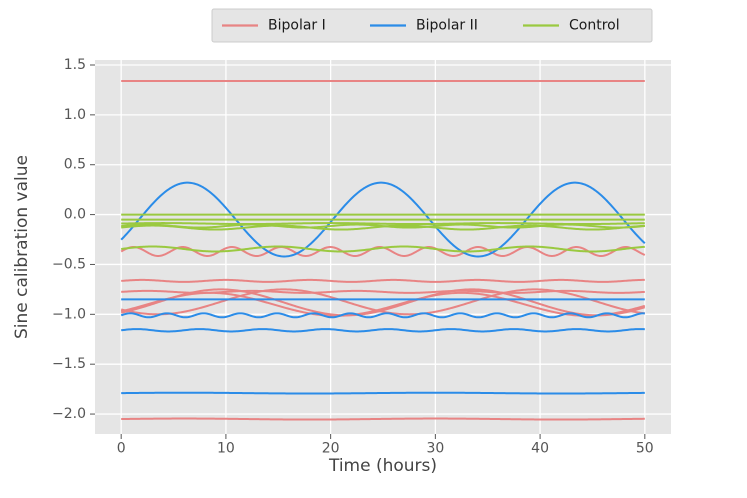 This screenshot has width=747, height=498. I want to click on x-tick-label: 10, so click(226, 449).